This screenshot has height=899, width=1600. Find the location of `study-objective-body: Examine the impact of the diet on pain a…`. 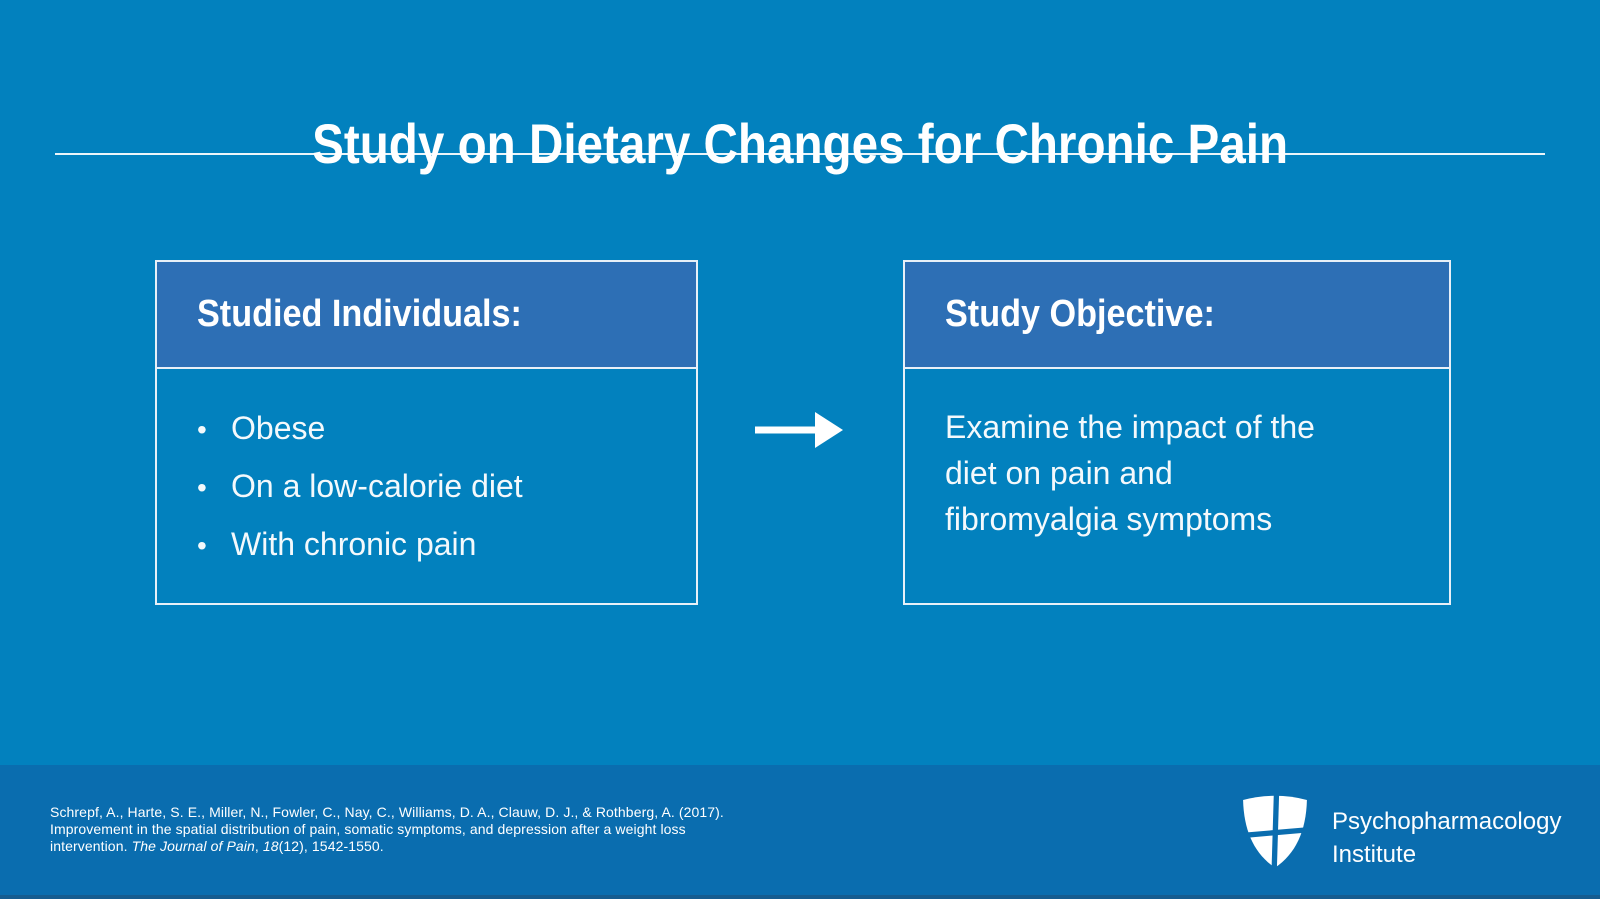

study-objective-body: Examine the impact of the diet on pain a… is located at coordinates (1177, 455).